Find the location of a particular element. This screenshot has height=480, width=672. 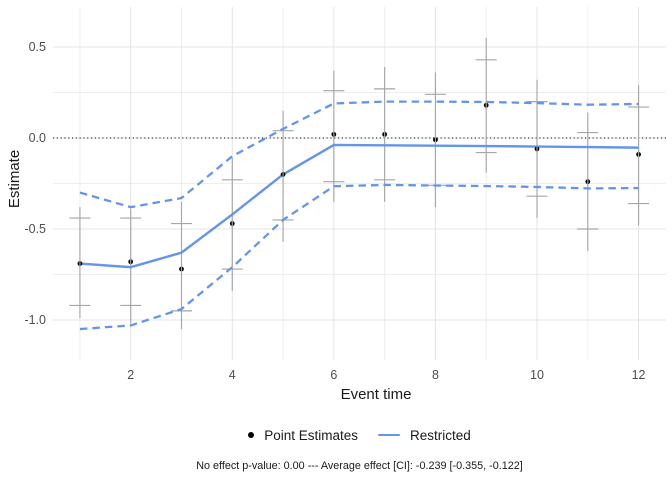

y-tick-label: 0.0 is located at coordinates (37, 138).